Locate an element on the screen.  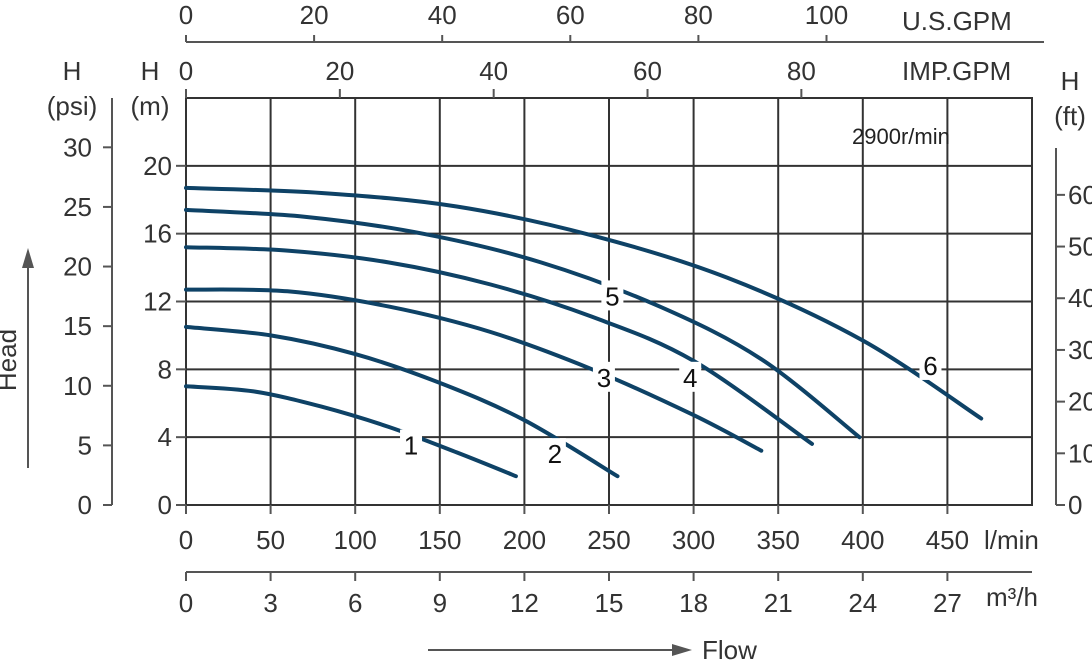
ft-axis-title: H is located at coordinates (1070, 81).